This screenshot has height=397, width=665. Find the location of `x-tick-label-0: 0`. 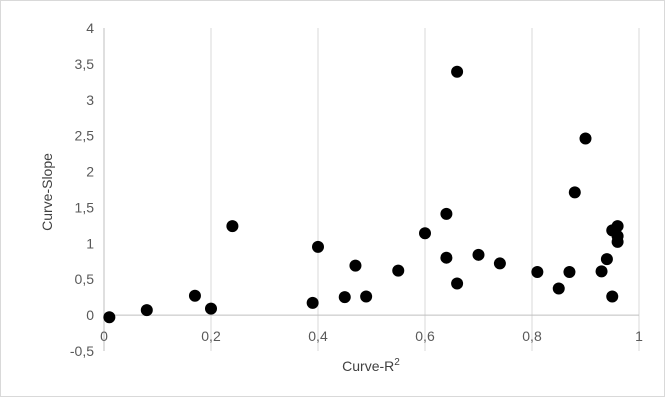

x-tick-label-0: 0 is located at coordinates (104, 336).